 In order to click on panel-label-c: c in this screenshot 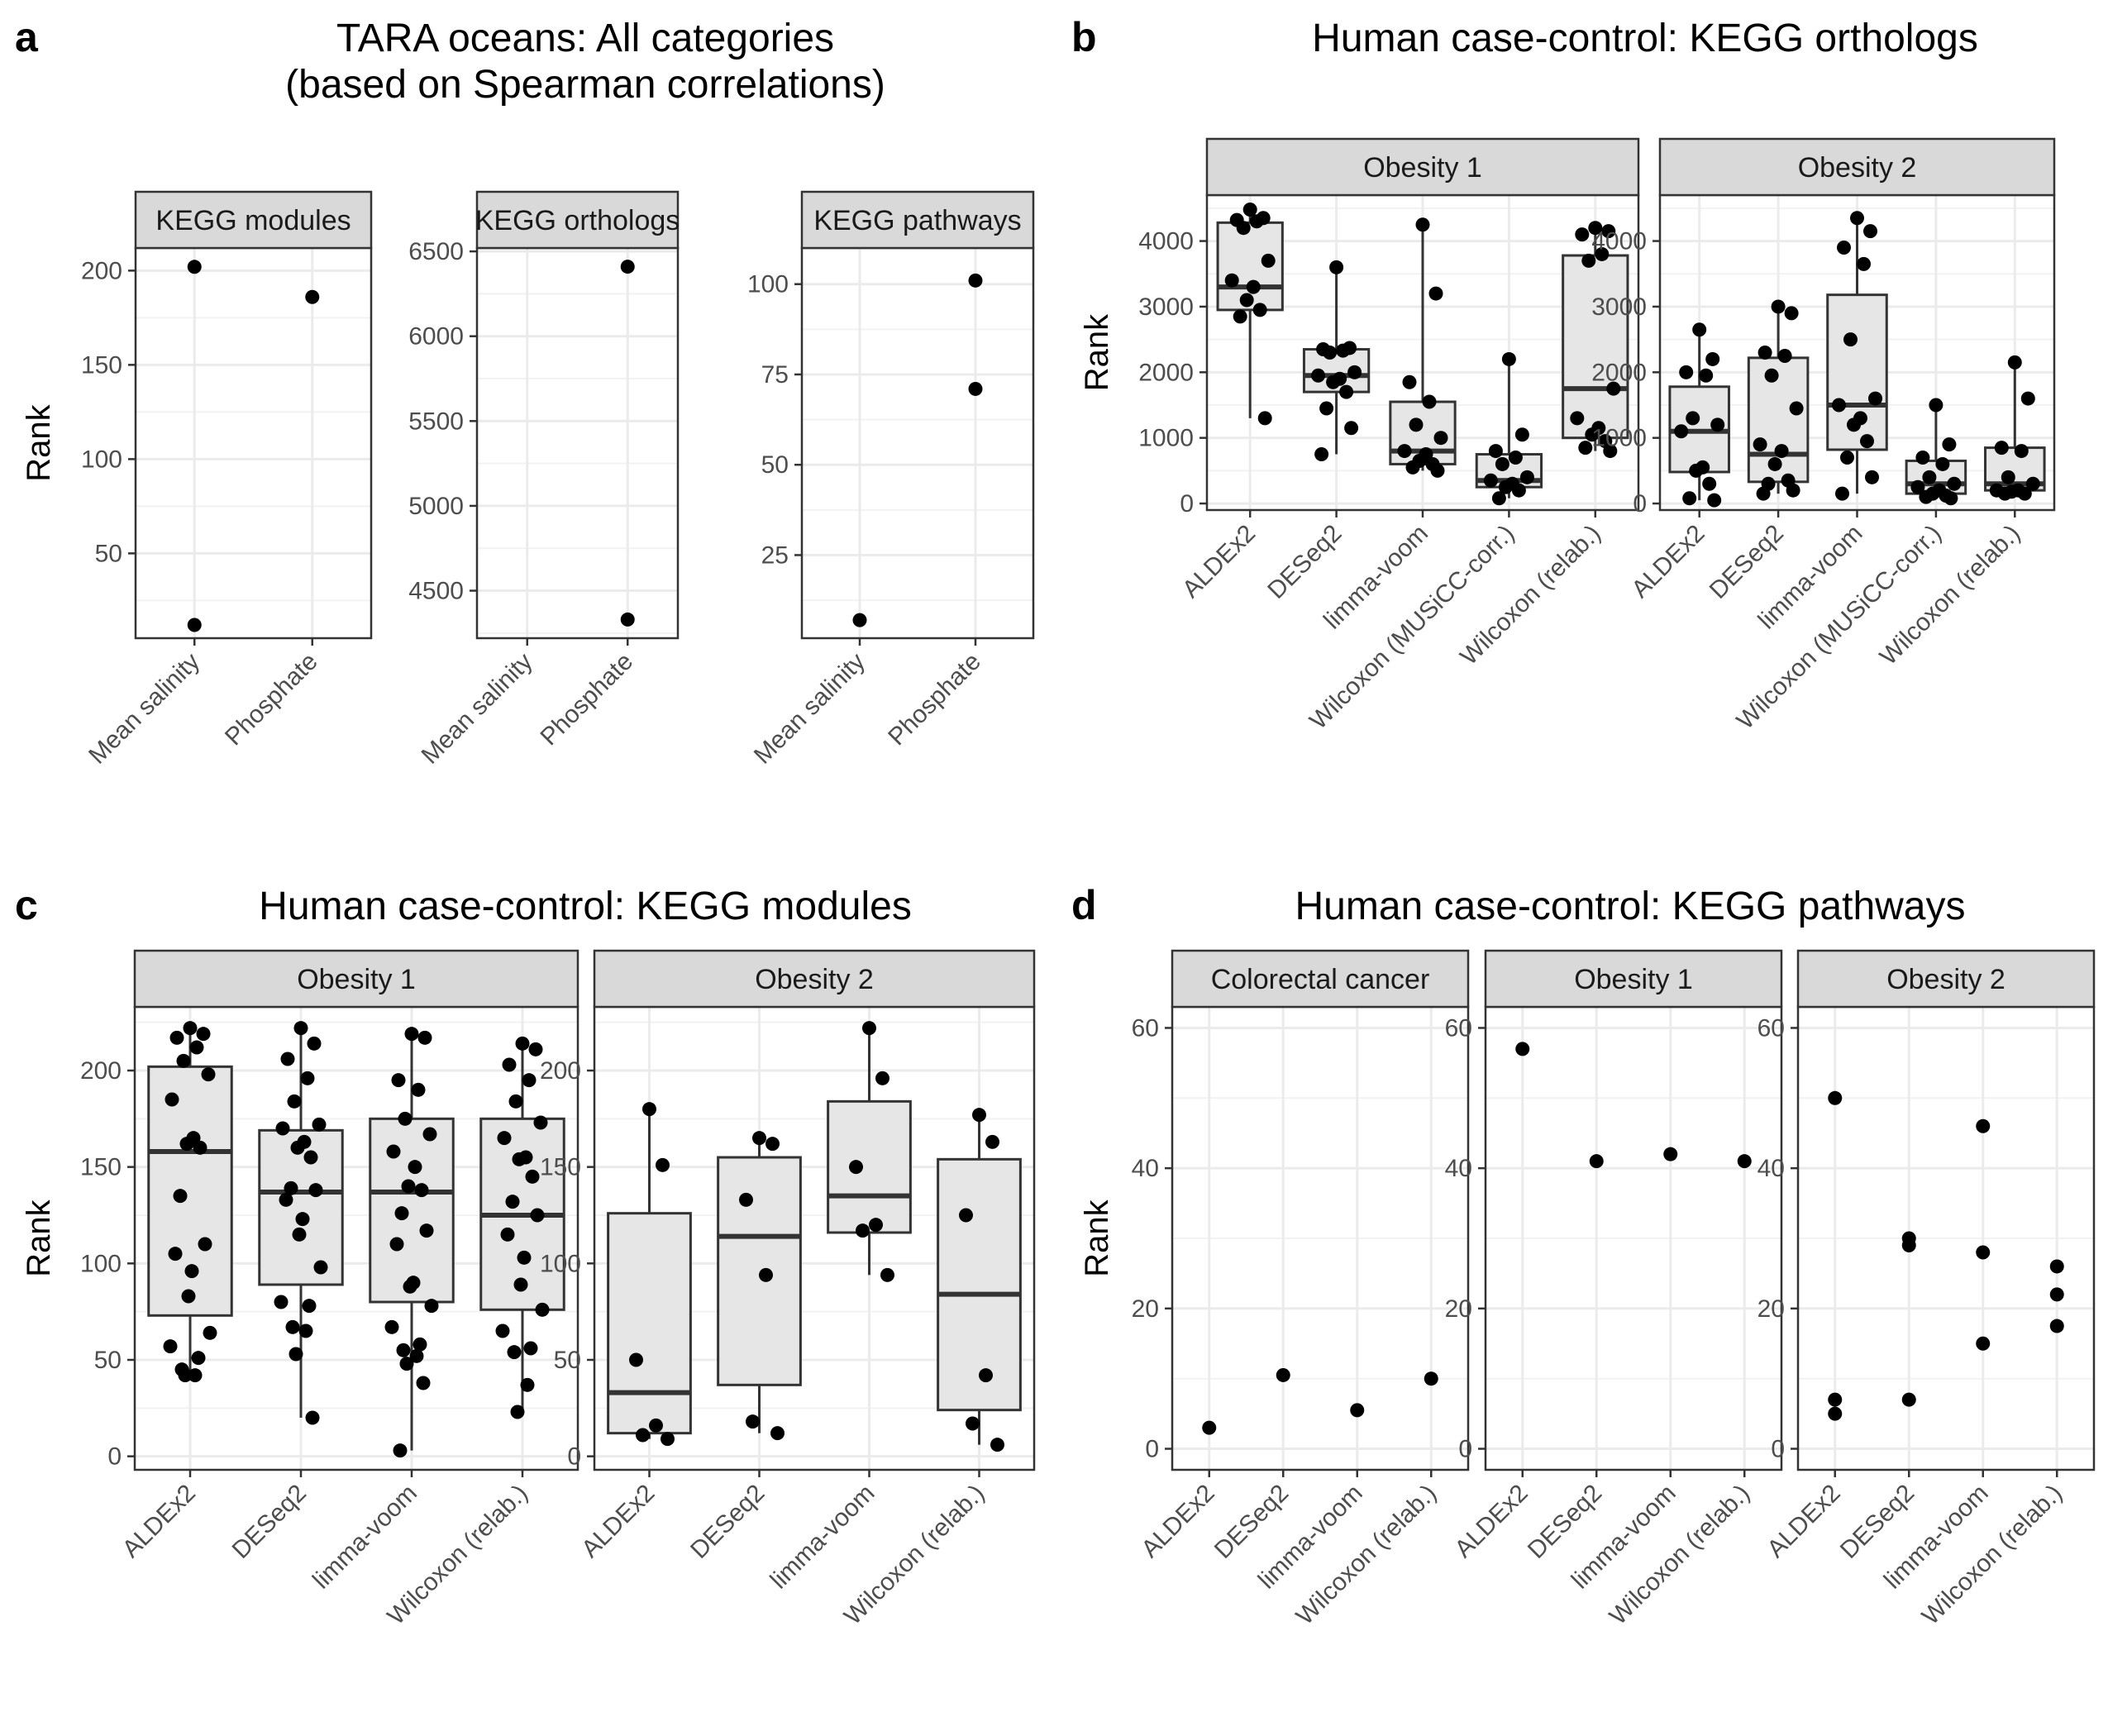, I will do `click(26, 905)`.